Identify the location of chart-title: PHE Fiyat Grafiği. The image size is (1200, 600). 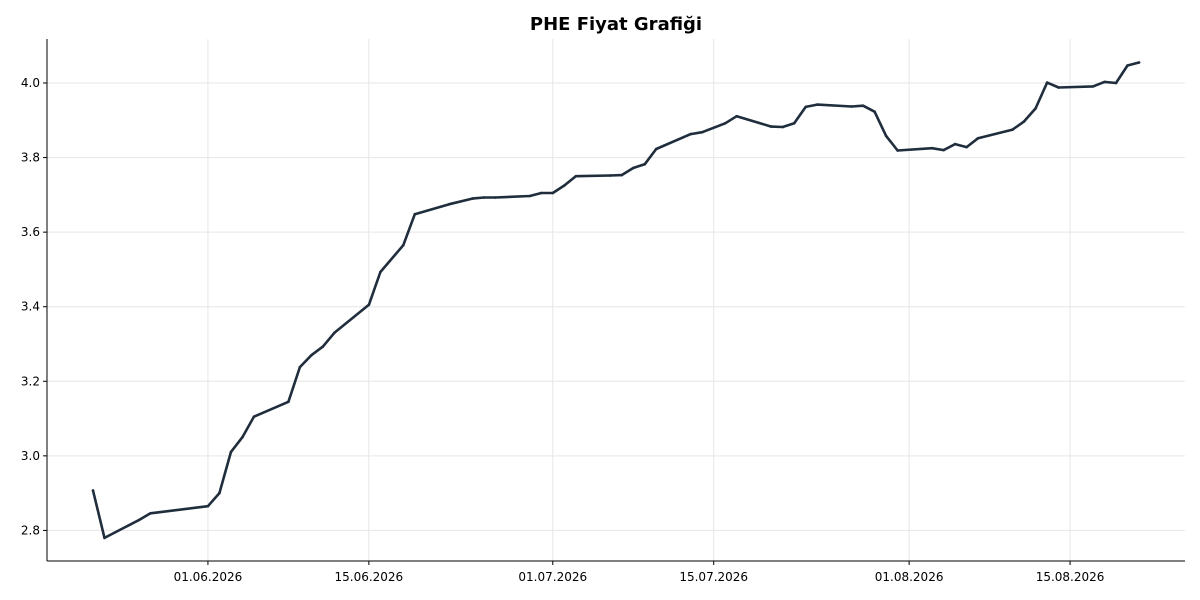
(616, 24).